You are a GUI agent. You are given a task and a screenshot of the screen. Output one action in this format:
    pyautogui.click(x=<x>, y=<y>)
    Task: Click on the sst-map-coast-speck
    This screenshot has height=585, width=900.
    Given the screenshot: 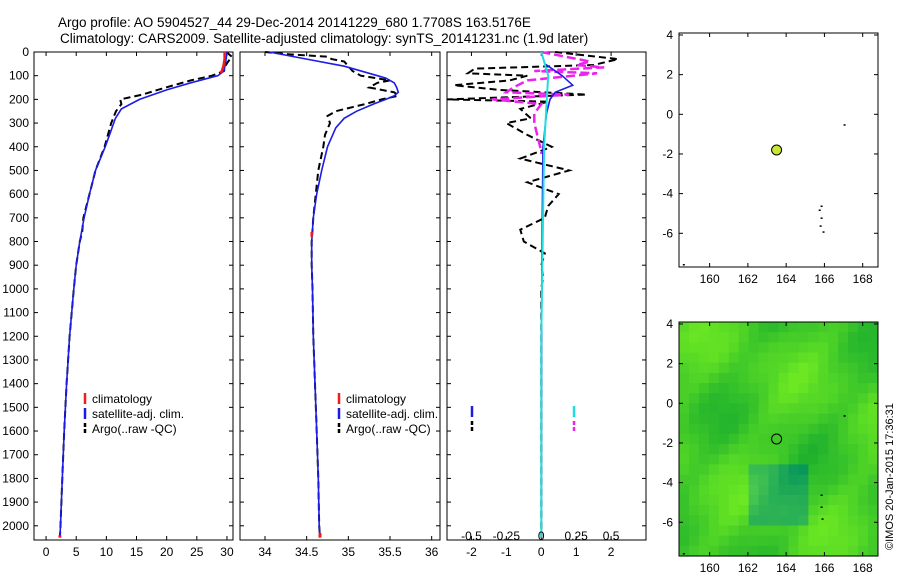 What is the action you would take?
    pyautogui.click(x=844, y=125)
    